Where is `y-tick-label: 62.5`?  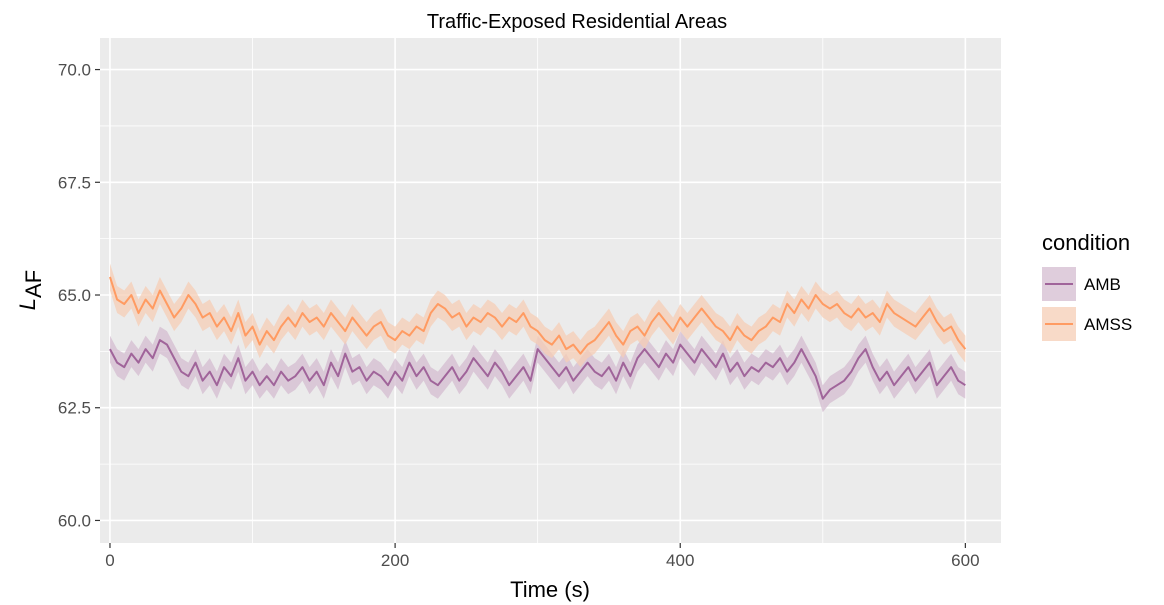
y-tick-label: 62.5 is located at coordinates (74, 408).